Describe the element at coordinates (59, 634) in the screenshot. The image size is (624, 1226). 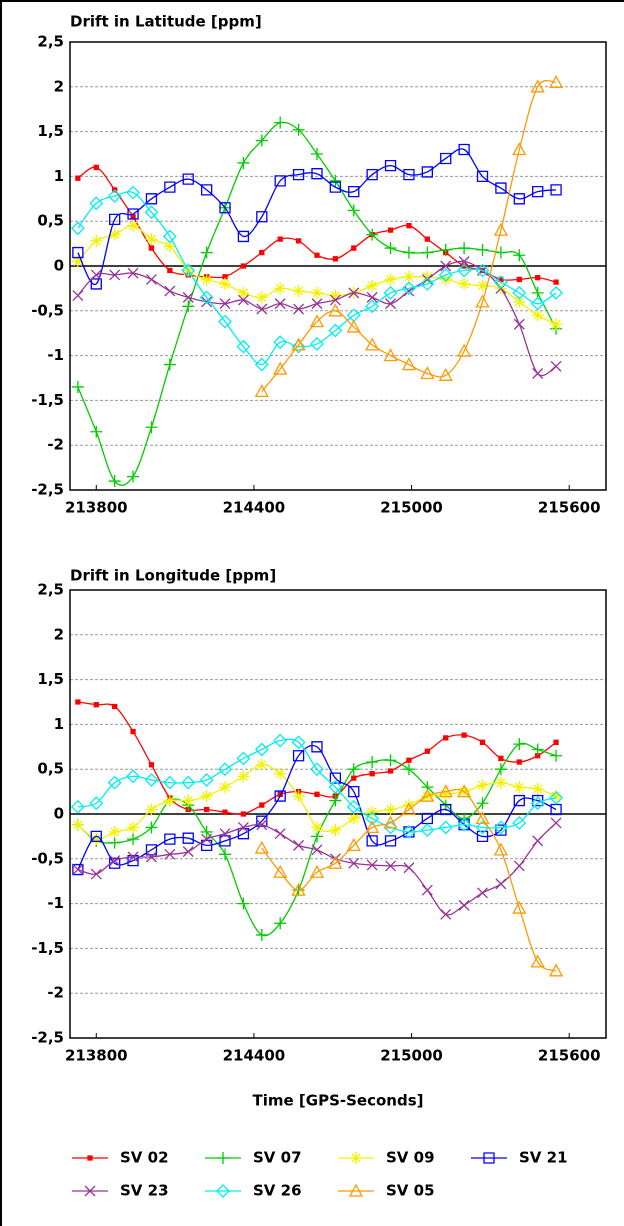
I see `y-tick-label: 2` at that location.